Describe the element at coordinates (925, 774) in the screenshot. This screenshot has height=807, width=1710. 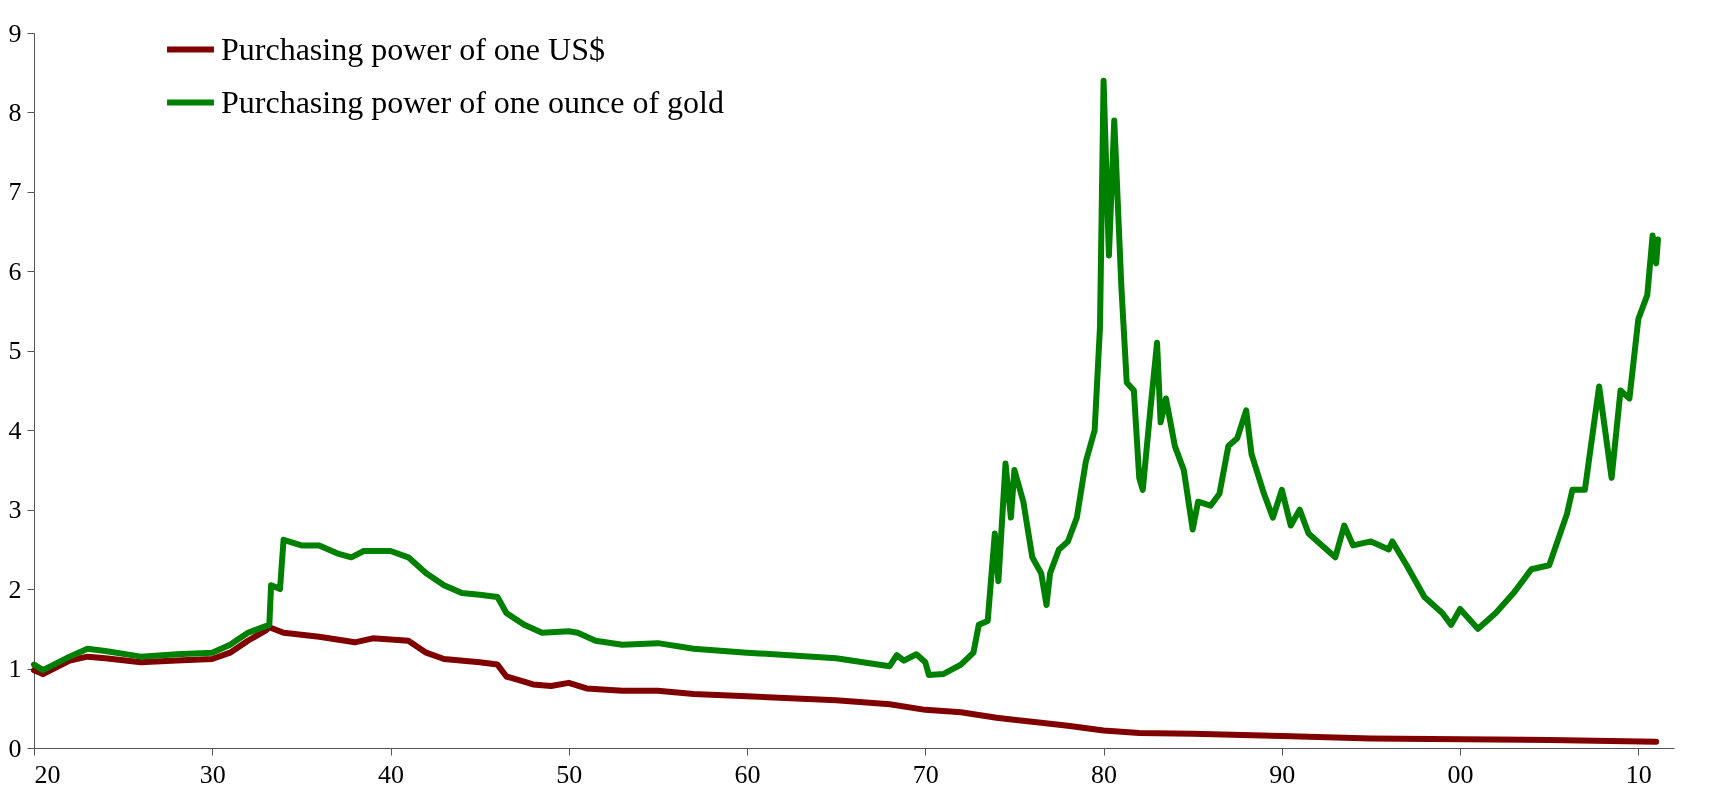
I see `x-tick-label: 70` at that location.